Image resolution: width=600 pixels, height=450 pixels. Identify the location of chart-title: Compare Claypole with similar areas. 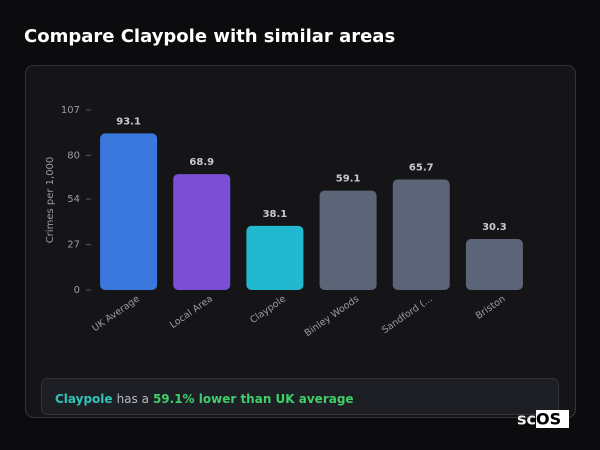
(209, 36).